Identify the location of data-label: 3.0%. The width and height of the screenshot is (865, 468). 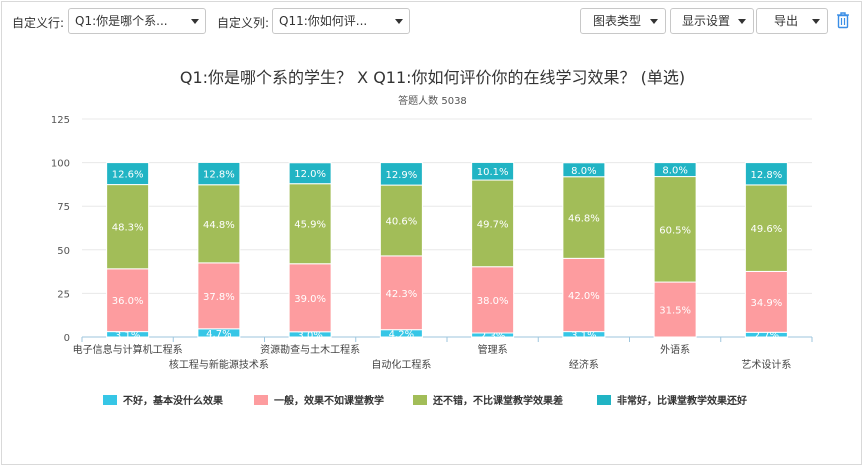
(309, 335).